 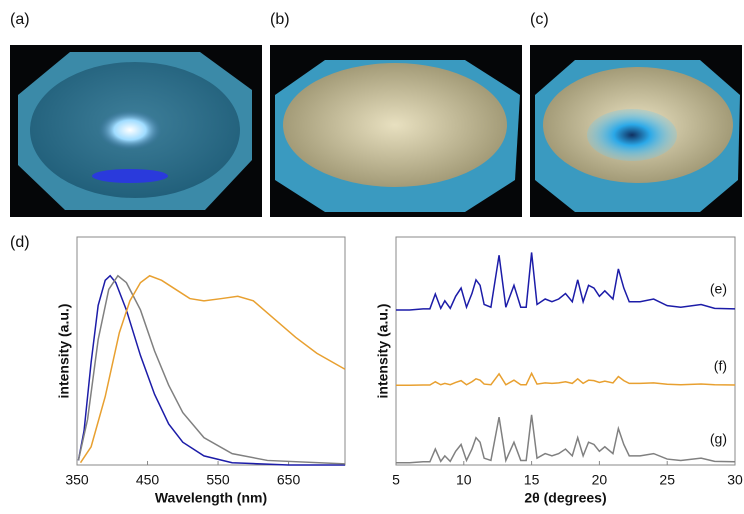 What do you see at coordinates (565, 498) in the screenshot?
I see `x-axis-label: 2θ (degrees)` at bounding box center [565, 498].